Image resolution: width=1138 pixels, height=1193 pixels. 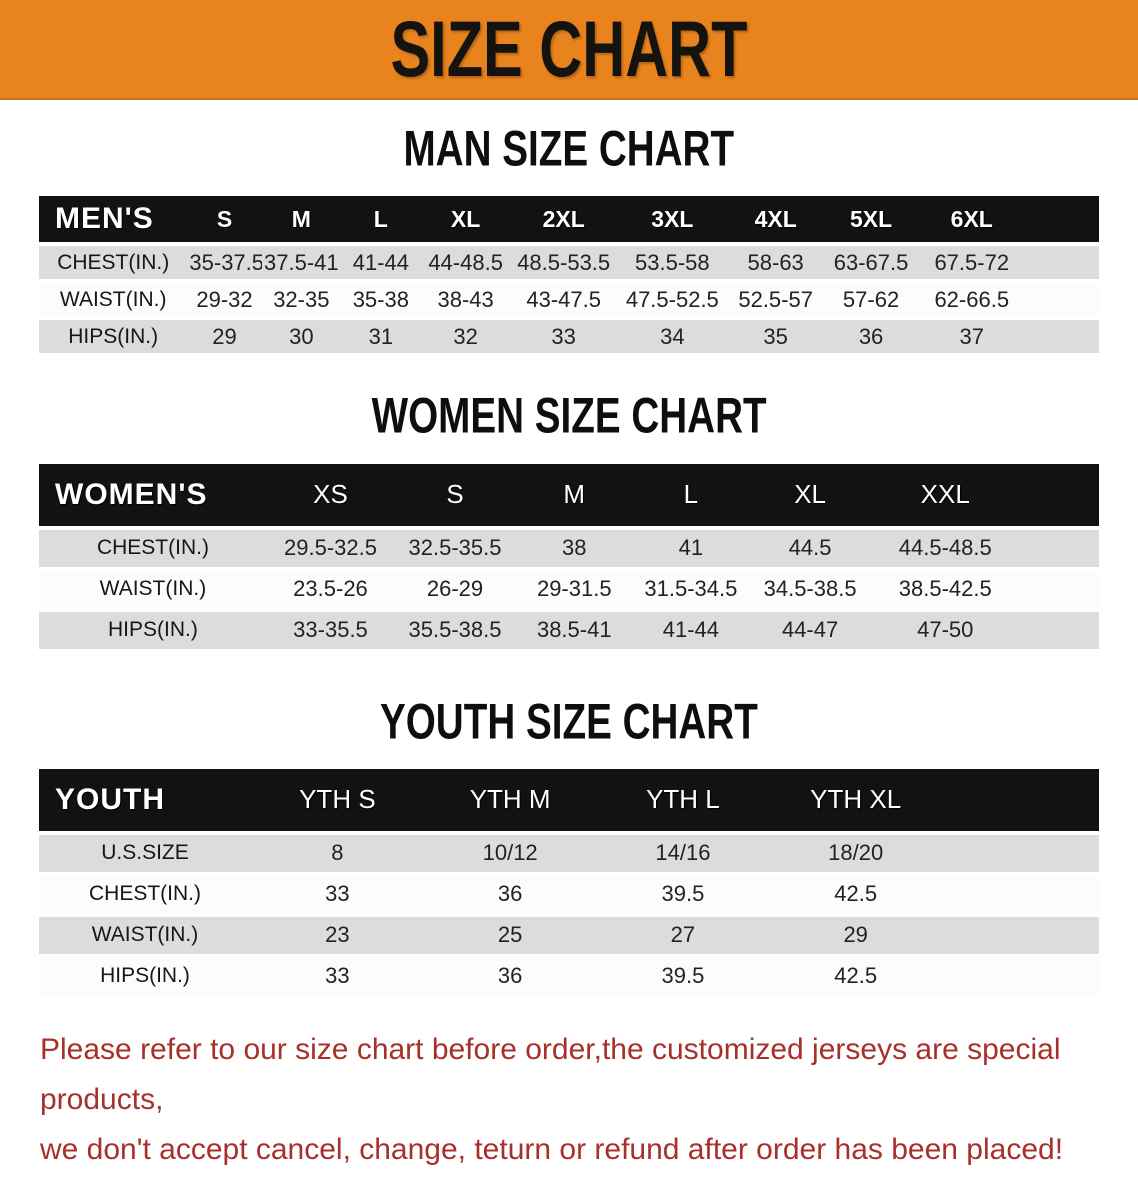 What do you see at coordinates (945, 548) in the screenshot?
I see `cell: 44.5-48.5` at bounding box center [945, 548].